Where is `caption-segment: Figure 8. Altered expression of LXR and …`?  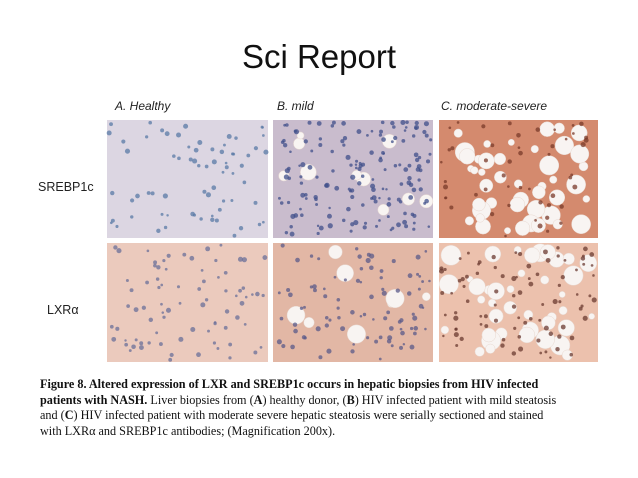
caption-segment: Figure 8. Altered expression of LXR and … is located at coordinates (289, 392).